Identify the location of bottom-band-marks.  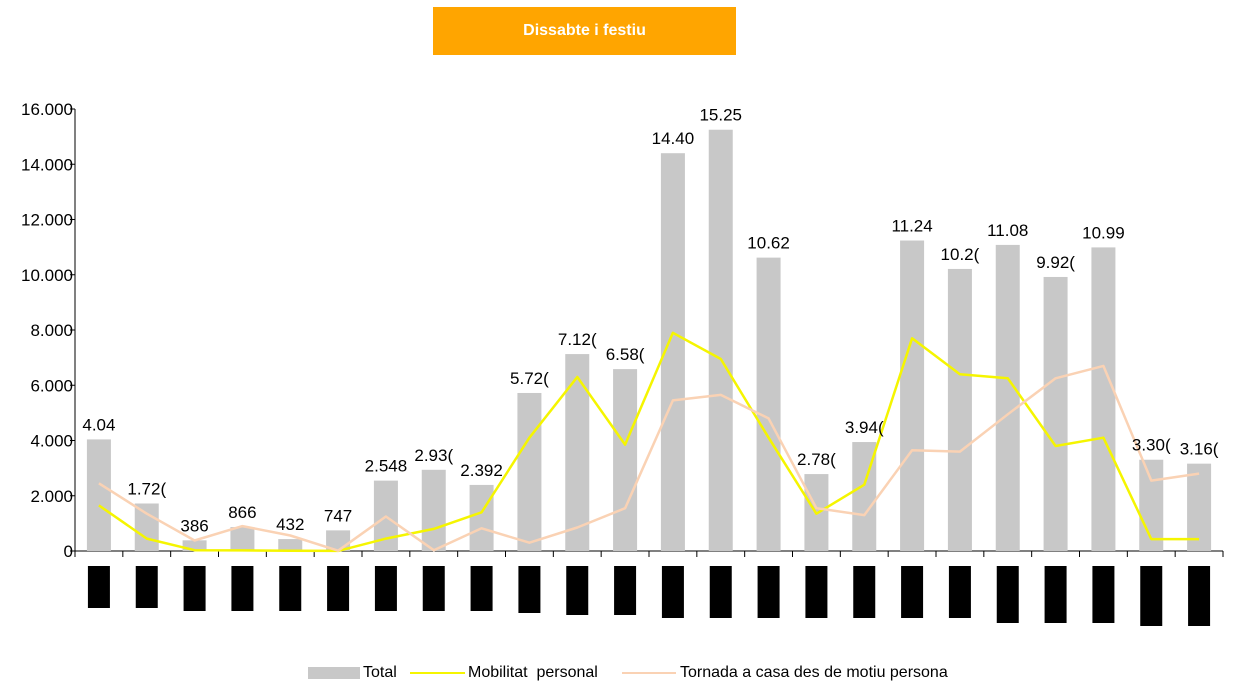
(649, 596).